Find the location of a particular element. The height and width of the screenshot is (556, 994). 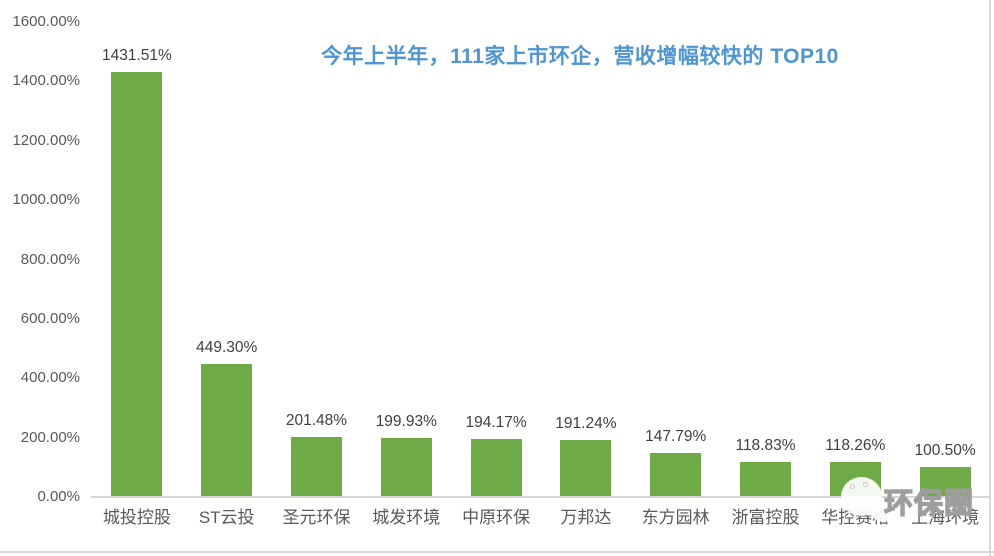

bar-万邦达 is located at coordinates (586, 468).